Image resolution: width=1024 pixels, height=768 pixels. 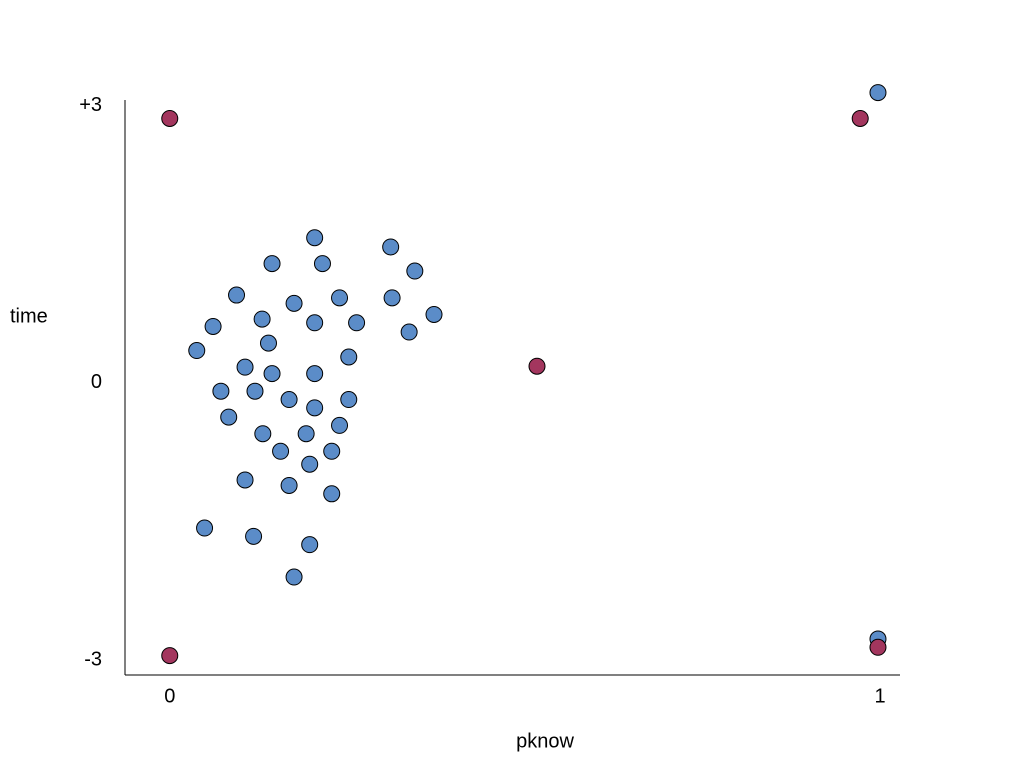 What do you see at coordinates (93, 659) in the screenshot?
I see `y-tick-label: -3` at bounding box center [93, 659].